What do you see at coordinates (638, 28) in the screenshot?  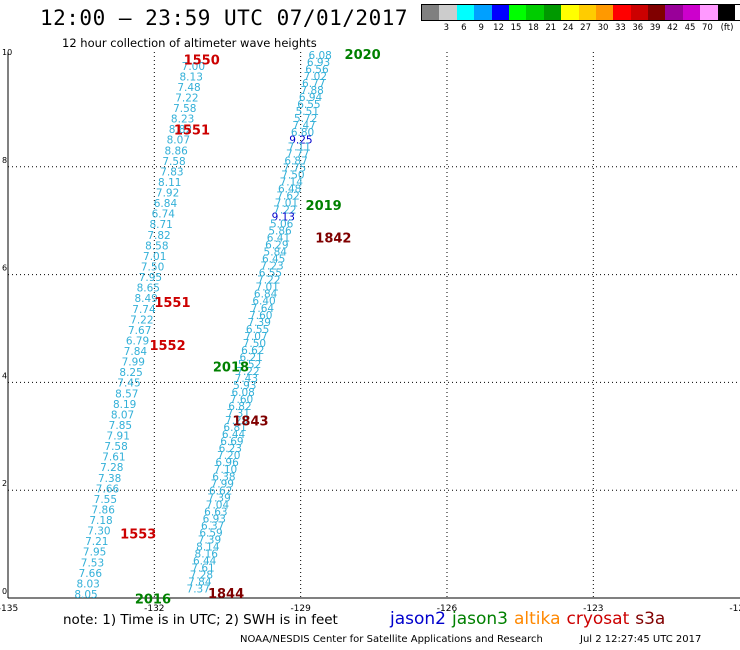 I see `legend-label: 36` at bounding box center [638, 28].